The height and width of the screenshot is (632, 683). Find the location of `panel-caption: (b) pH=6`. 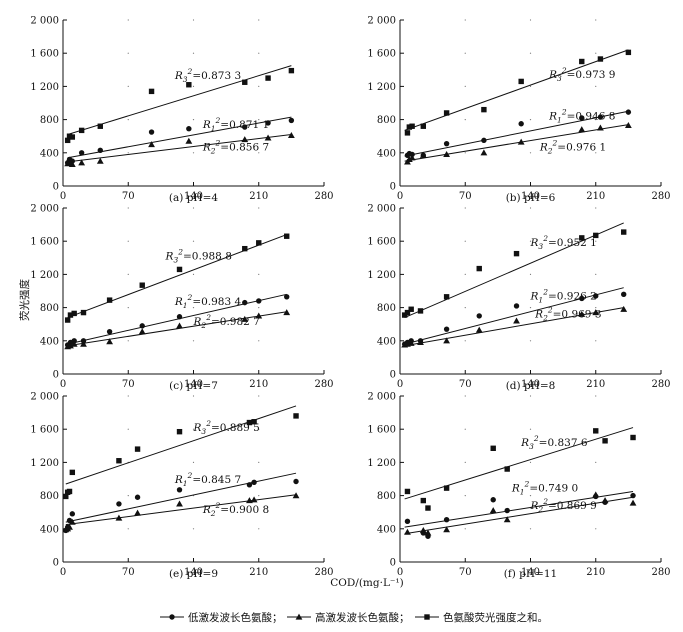

panel-caption: (b) pH=6 is located at coordinates (531, 198).